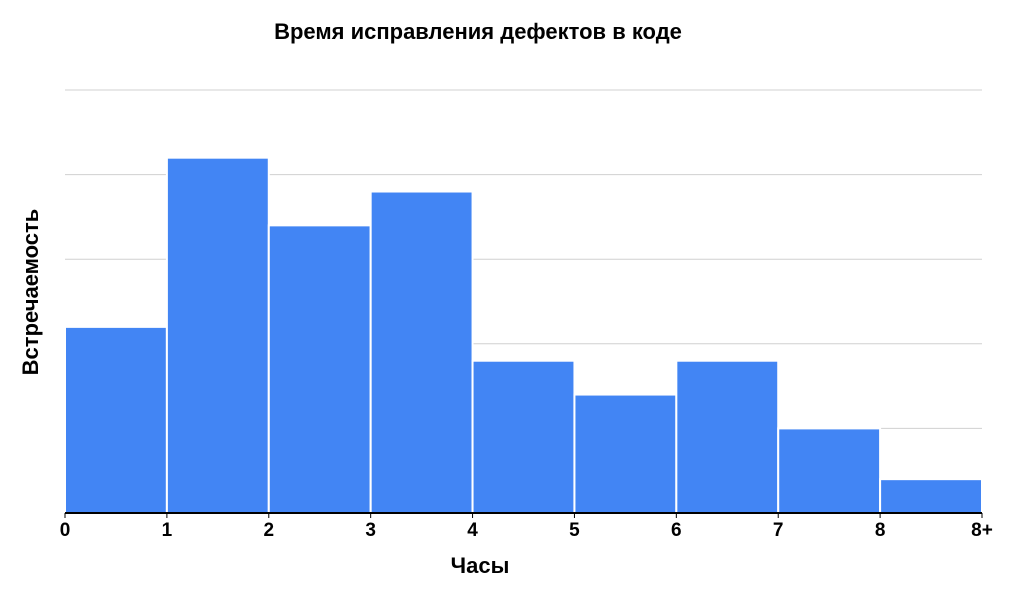 The height and width of the screenshot is (591, 1024). What do you see at coordinates (472, 530) in the screenshot?
I see `x-tick-label: 4` at bounding box center [472, 530].